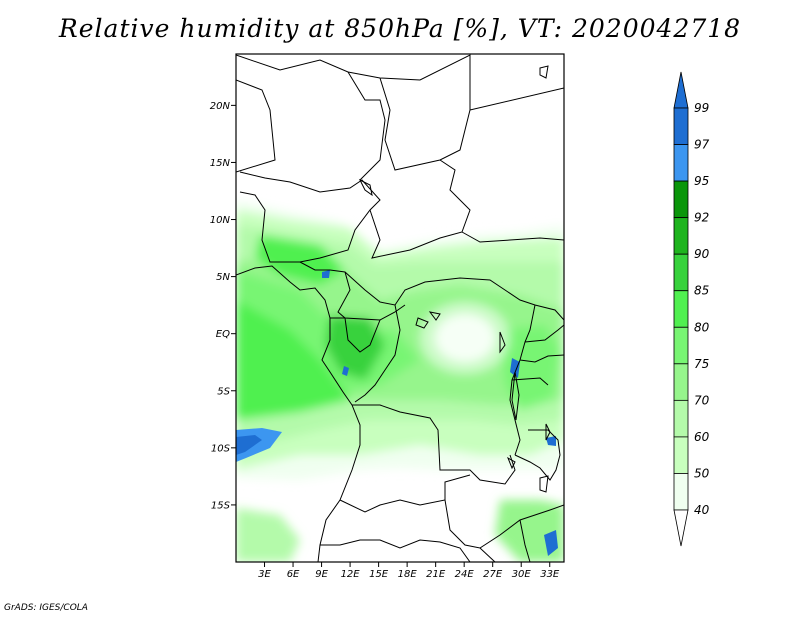 The image size is (800, 618). What do you see at coordinates (408, 574) in the screenshot?
I see `lon-tick-label: 18E` at bounding box center [408, 574].